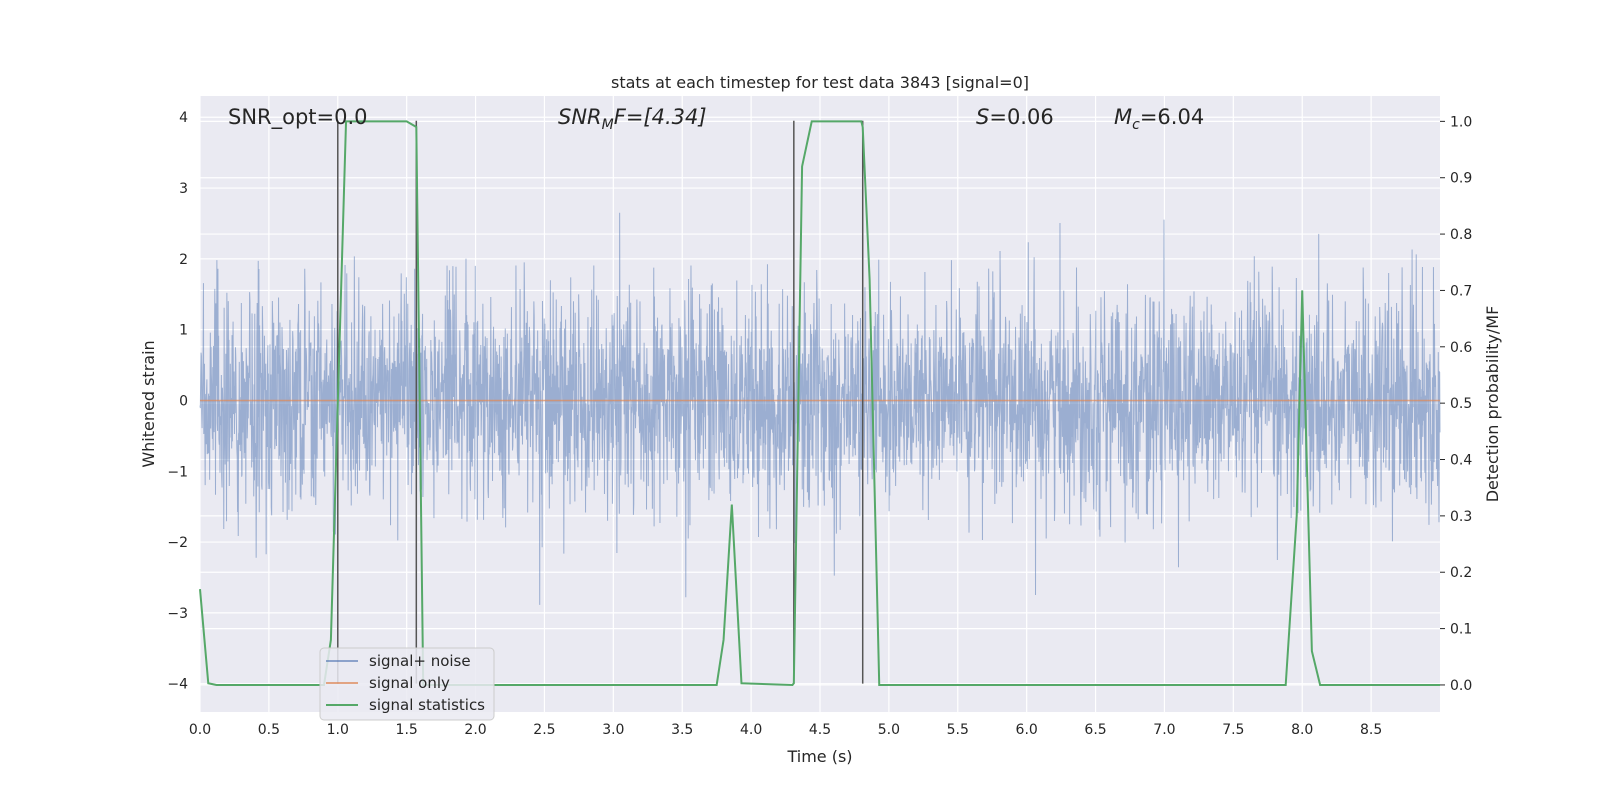 The height and width of the screenshot is (800, 1600). Describe the element at coordinates (716, 119) in the screenshot. I see `annotations: SNR_opt=0.0 SNRMF=[4.34] S=0.06 Mc=6.04` at that location.